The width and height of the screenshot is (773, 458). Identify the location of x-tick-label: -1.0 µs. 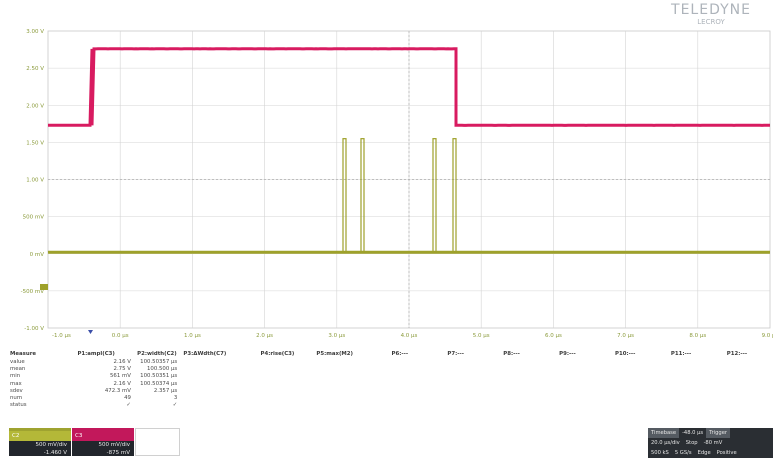
(61, 336).